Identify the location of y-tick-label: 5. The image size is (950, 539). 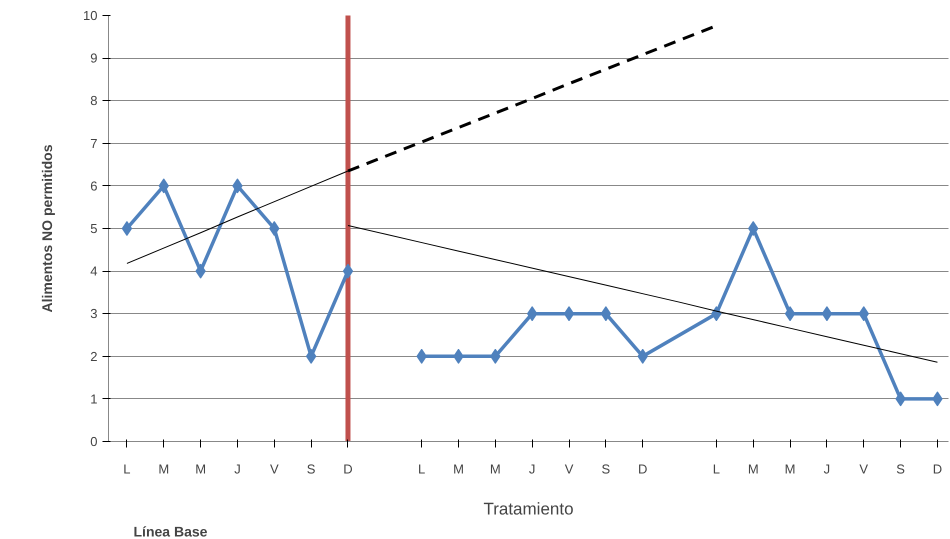
(94, 228).